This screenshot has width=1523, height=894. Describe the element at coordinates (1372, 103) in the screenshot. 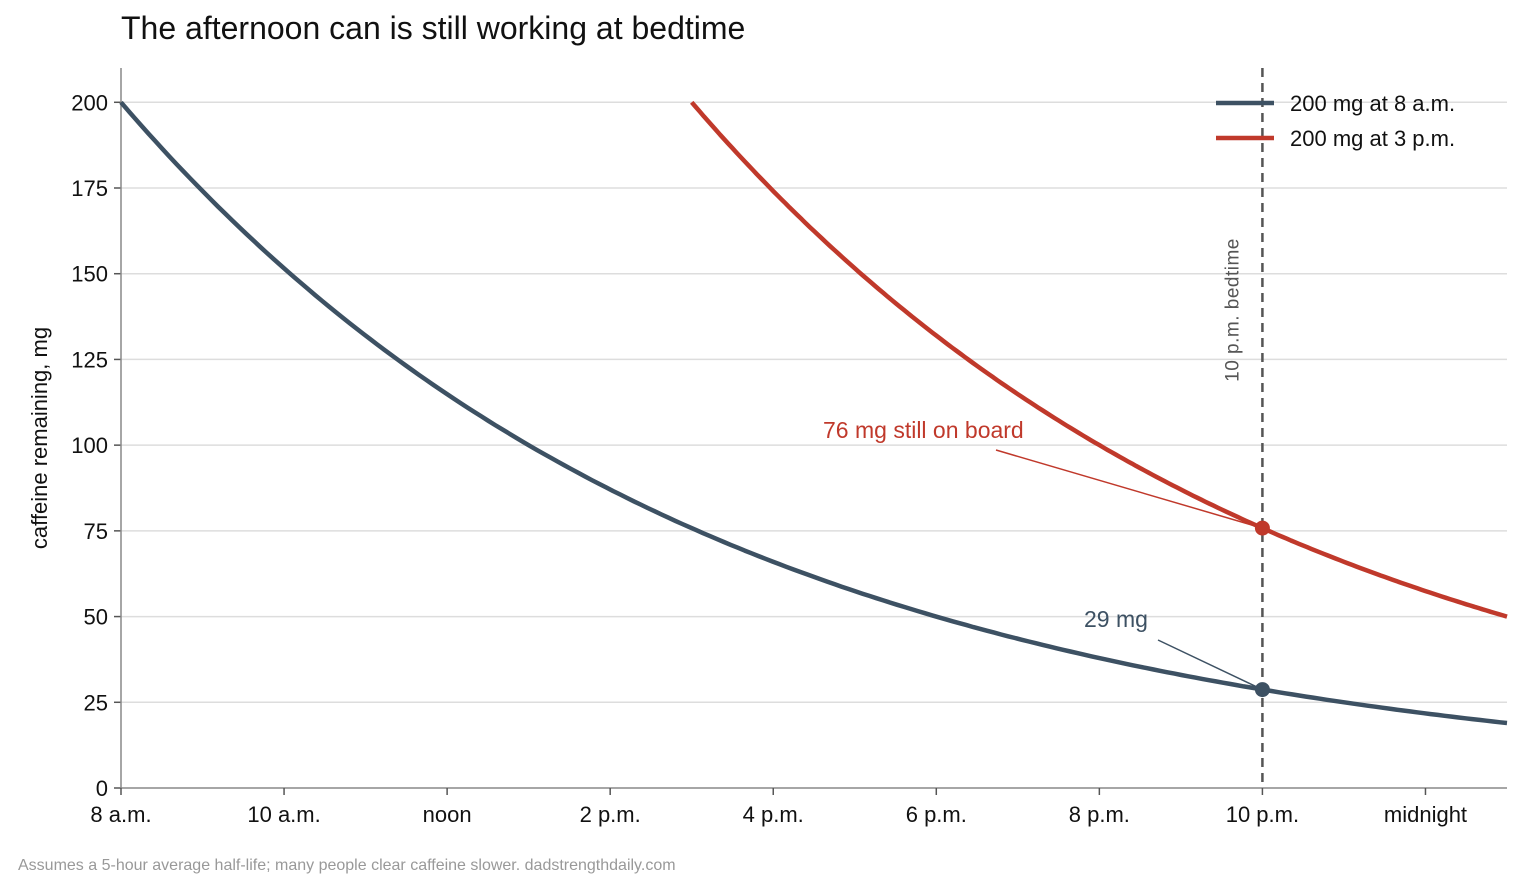

I see `legend-entry-1: 200 mg at 8 a.m.` at that location.